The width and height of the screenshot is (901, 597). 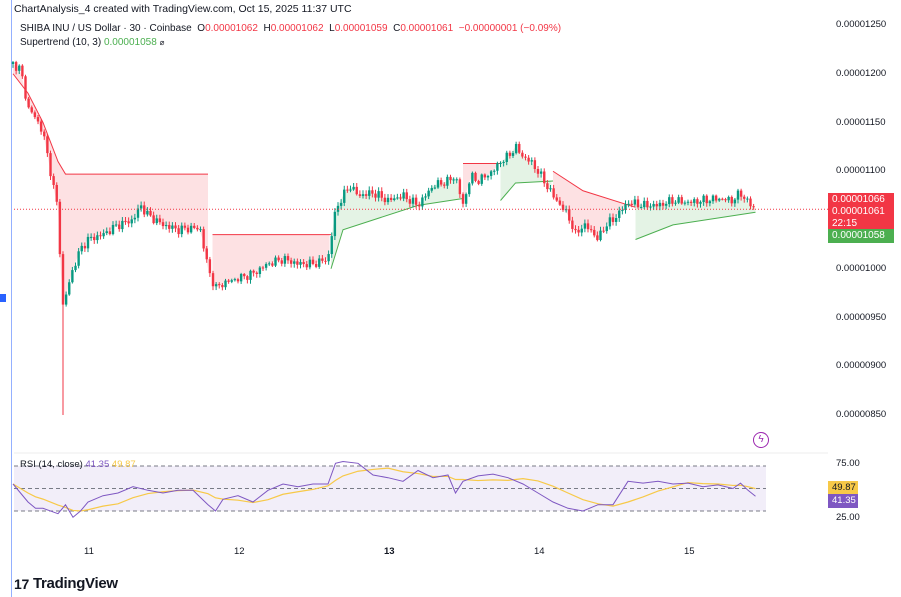 What do you see at coordinates (162, 42) in the screenshot?
I see `hide-icon: ⌀` at bounding box center [162, 42].